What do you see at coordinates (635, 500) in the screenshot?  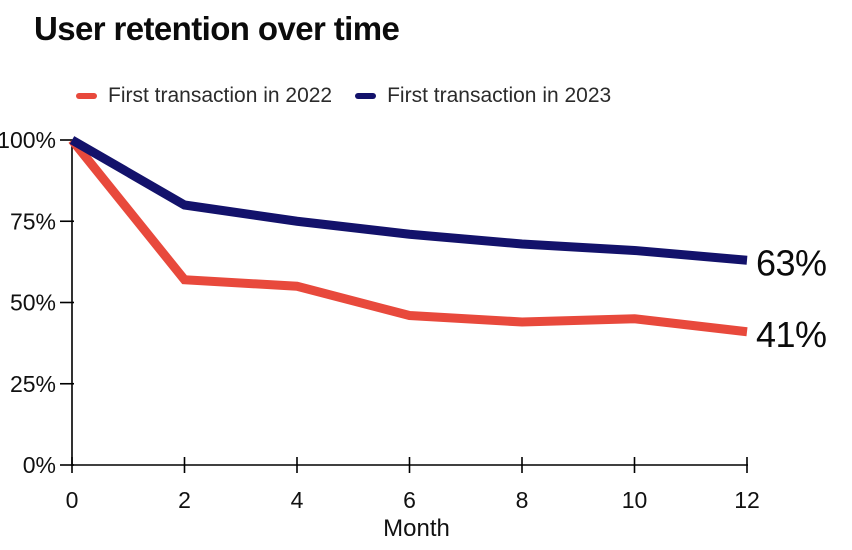 I see `x-tick-label: 10` at bounding box center [635, 500].